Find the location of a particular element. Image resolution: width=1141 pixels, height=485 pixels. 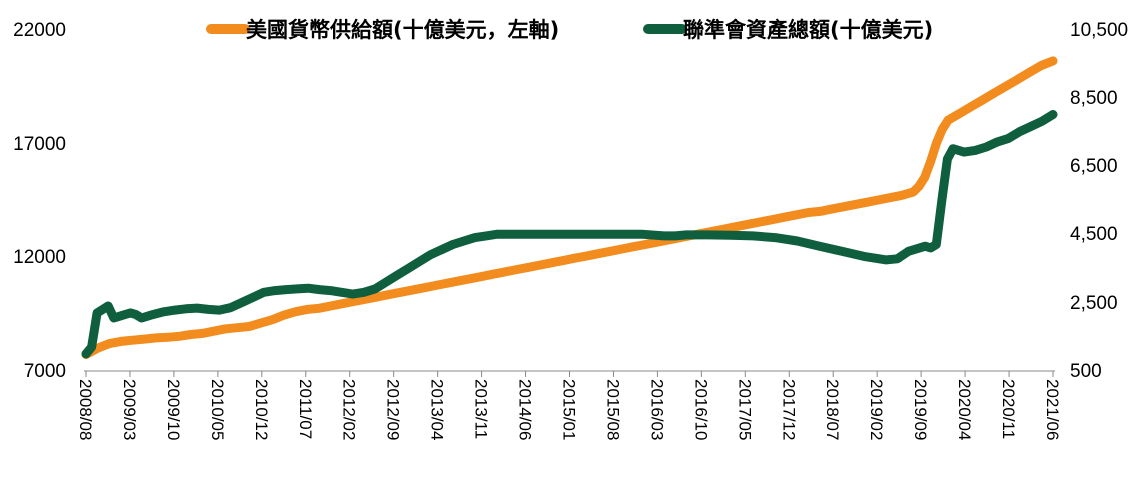

legend-label-fed-assets: 聯準會資產總額(十億美元) is located at coordinates (808, 30).